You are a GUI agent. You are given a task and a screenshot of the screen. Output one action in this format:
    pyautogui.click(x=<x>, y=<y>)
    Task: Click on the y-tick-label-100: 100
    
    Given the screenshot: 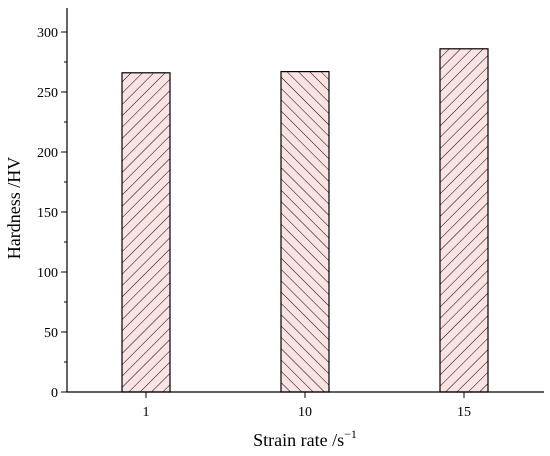 What is the action you would take?
    pyautogui.click(x=47, y=273)
    